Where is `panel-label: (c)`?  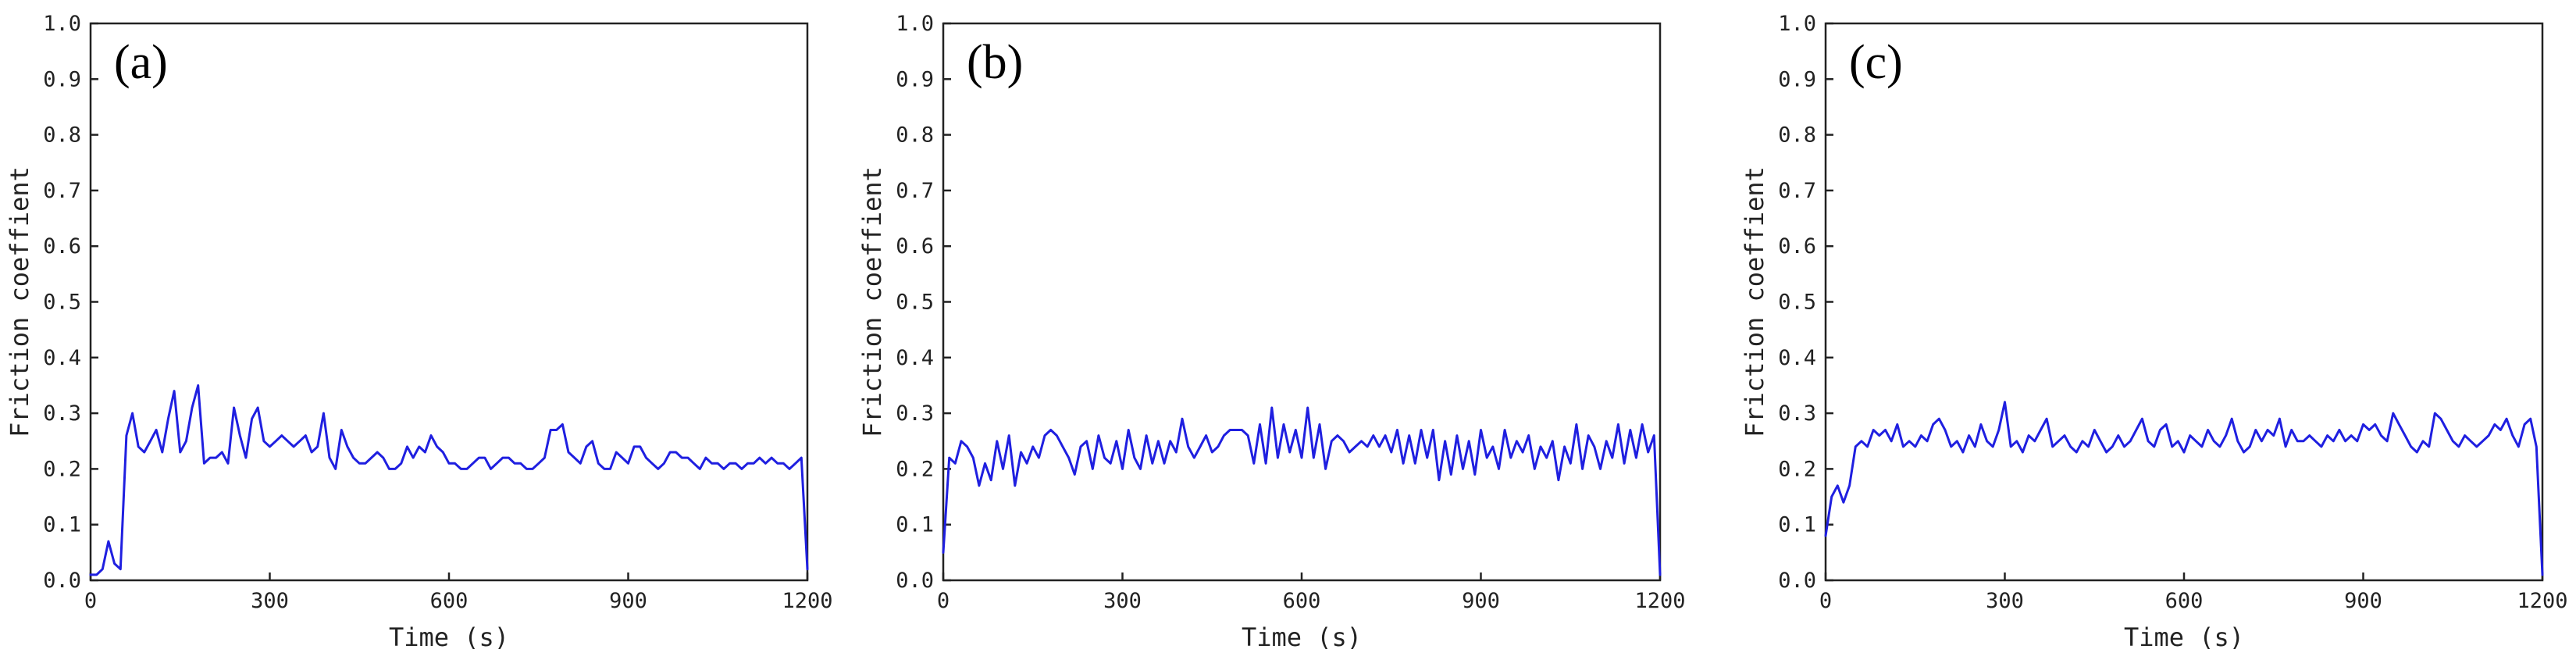 panel-label: (c) is located at coordinates (1876, 62).